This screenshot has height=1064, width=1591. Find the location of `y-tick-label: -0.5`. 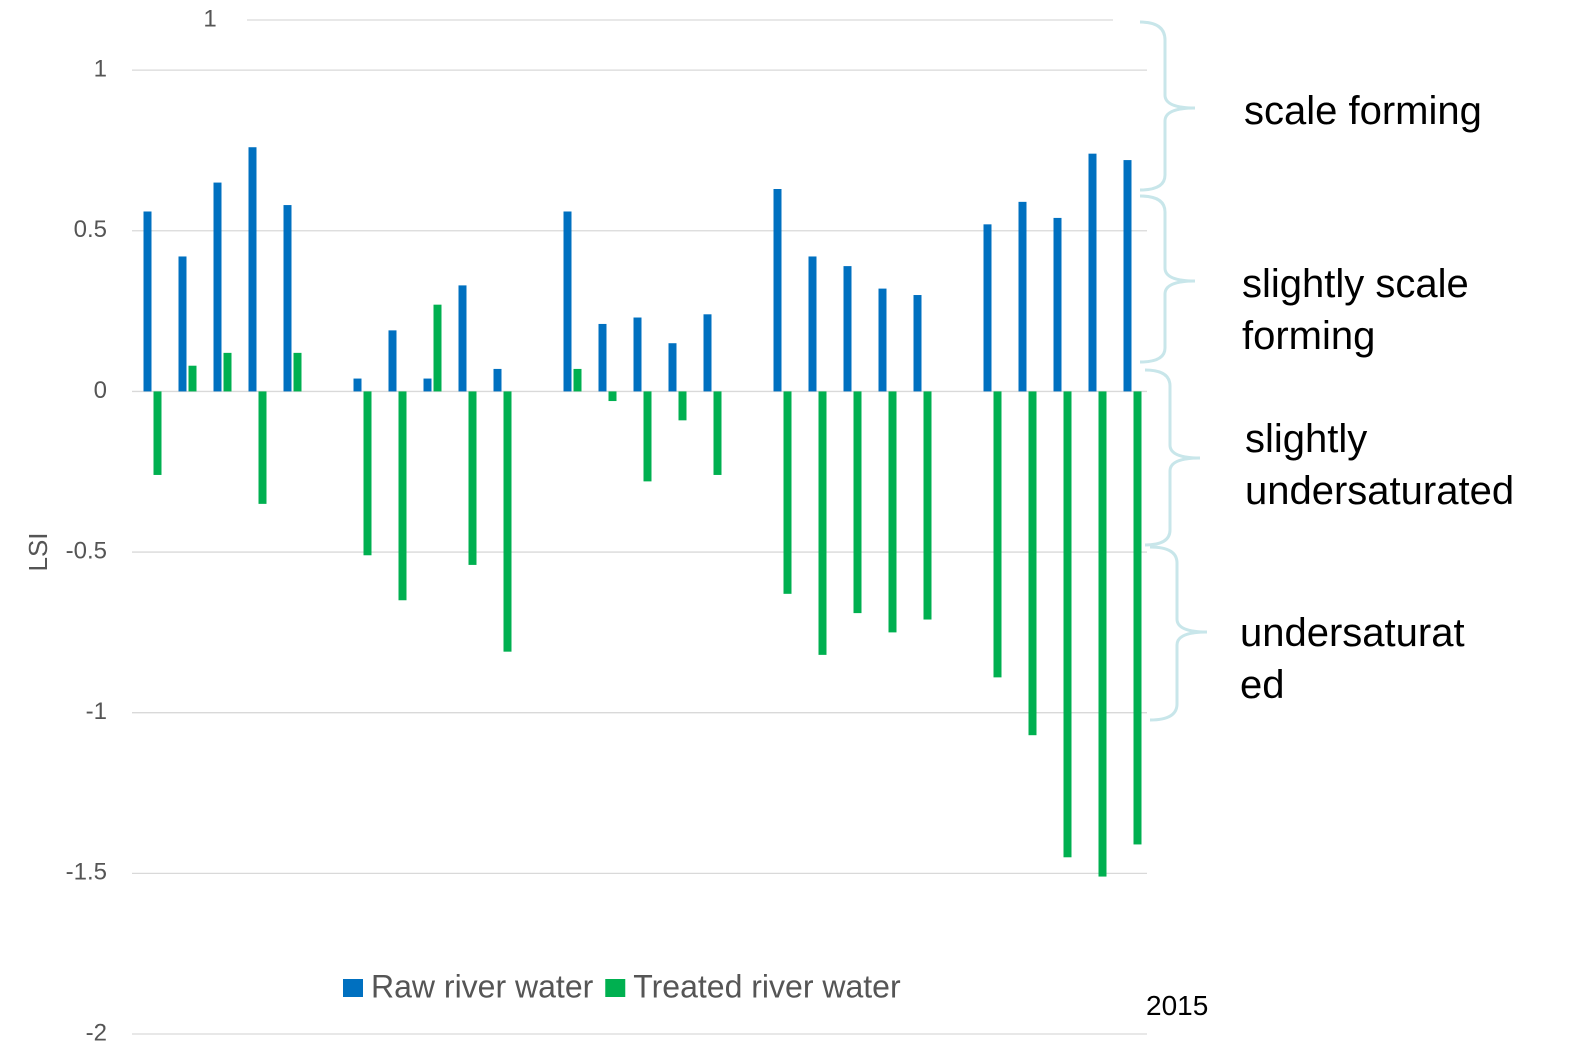

y-tick-label: -0.5 is located at coordinates (86, 550).